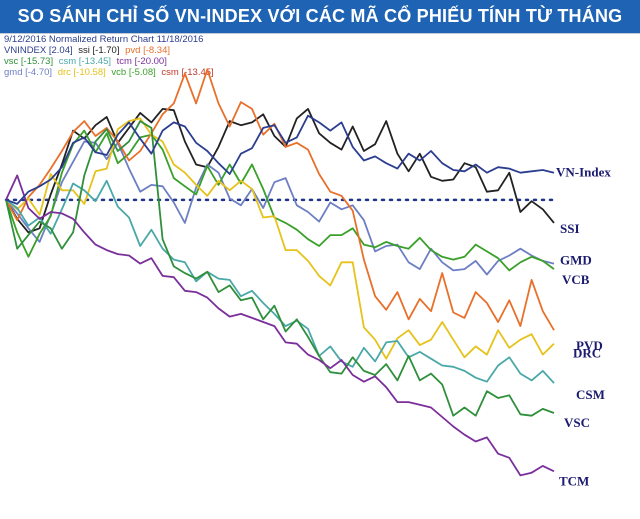  What do you see at coordinates (38, 50) in the screenshot?
I see `legend-entry-vnindex: VNINDEX [2.04]` at bounding box center [38, 50].